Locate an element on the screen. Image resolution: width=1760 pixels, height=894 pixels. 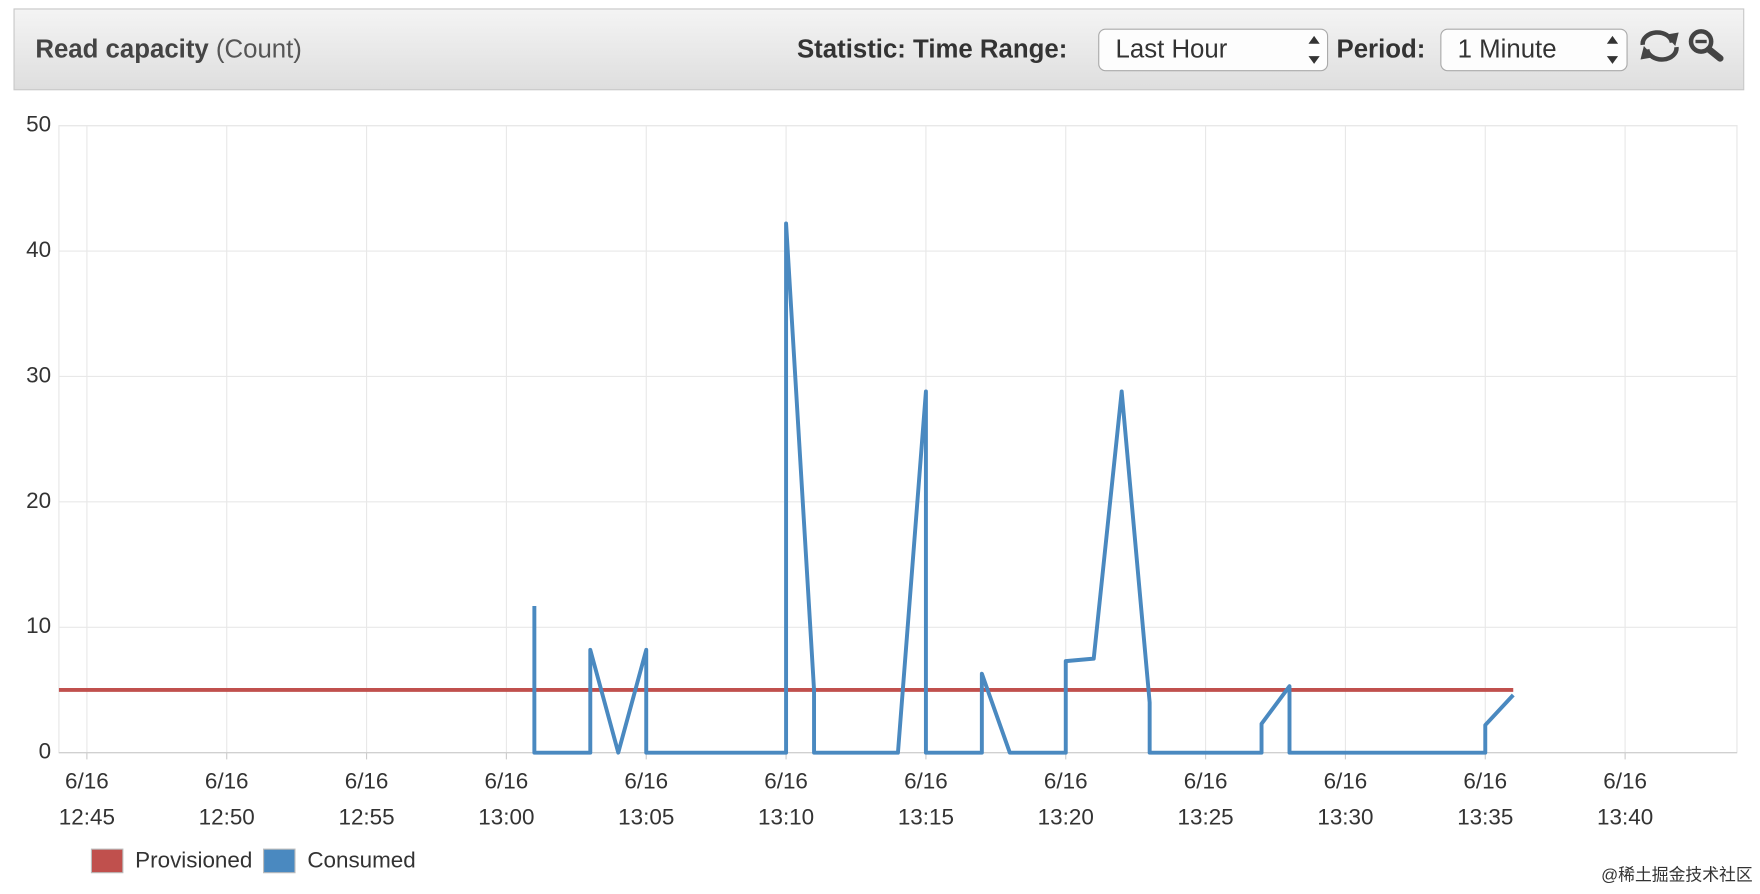
x-tick-label: 6/16 13:00 is located at coordinates (506, 800).